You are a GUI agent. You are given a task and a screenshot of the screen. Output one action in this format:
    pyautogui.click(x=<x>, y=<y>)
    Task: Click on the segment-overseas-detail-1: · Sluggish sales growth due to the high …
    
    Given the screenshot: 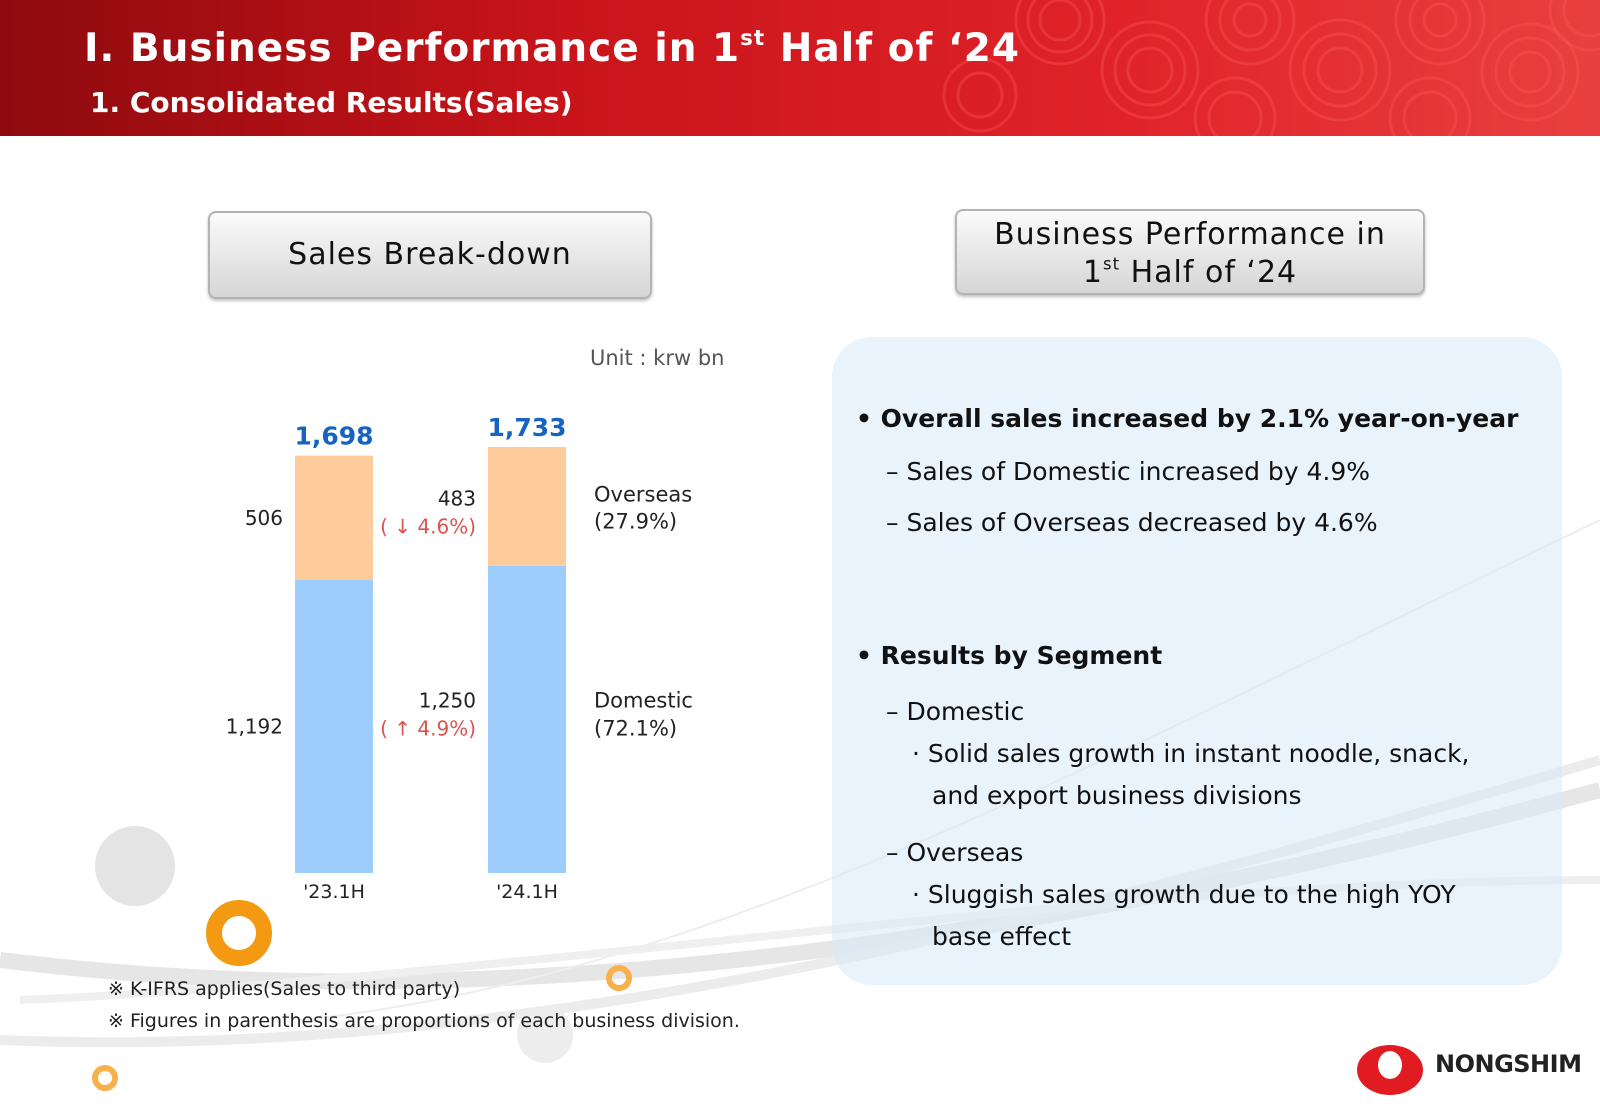 What is the action you would take?
    pyautogui.click(x=1184, y=894)
    